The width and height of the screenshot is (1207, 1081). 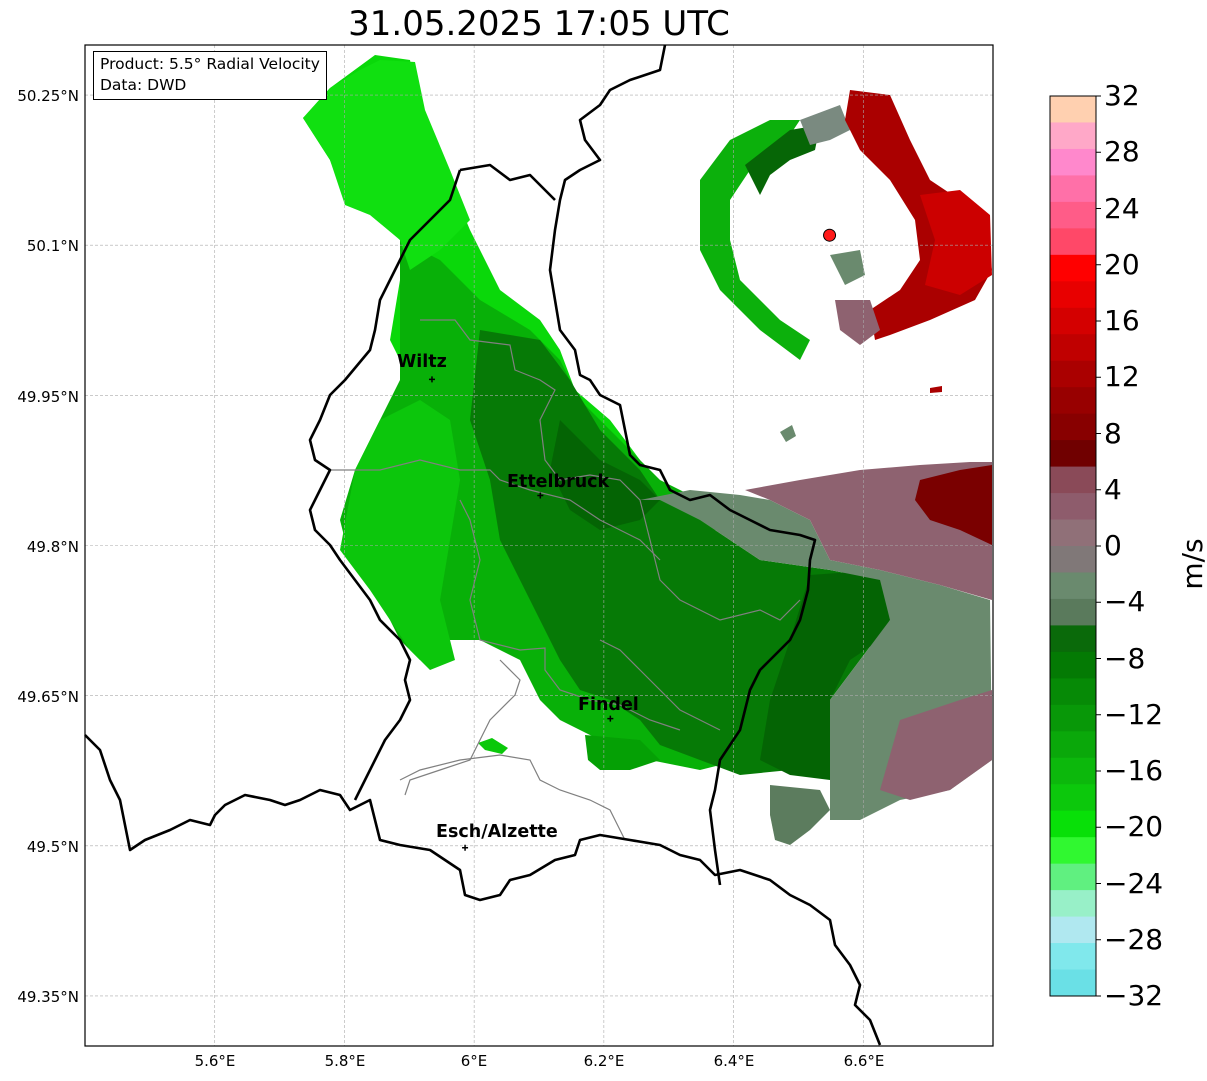 What do you see at coordinates (48, 697) in the screenshot?
I see `lat-tick-label: 49.65°N` at bounding box center [48, 697].